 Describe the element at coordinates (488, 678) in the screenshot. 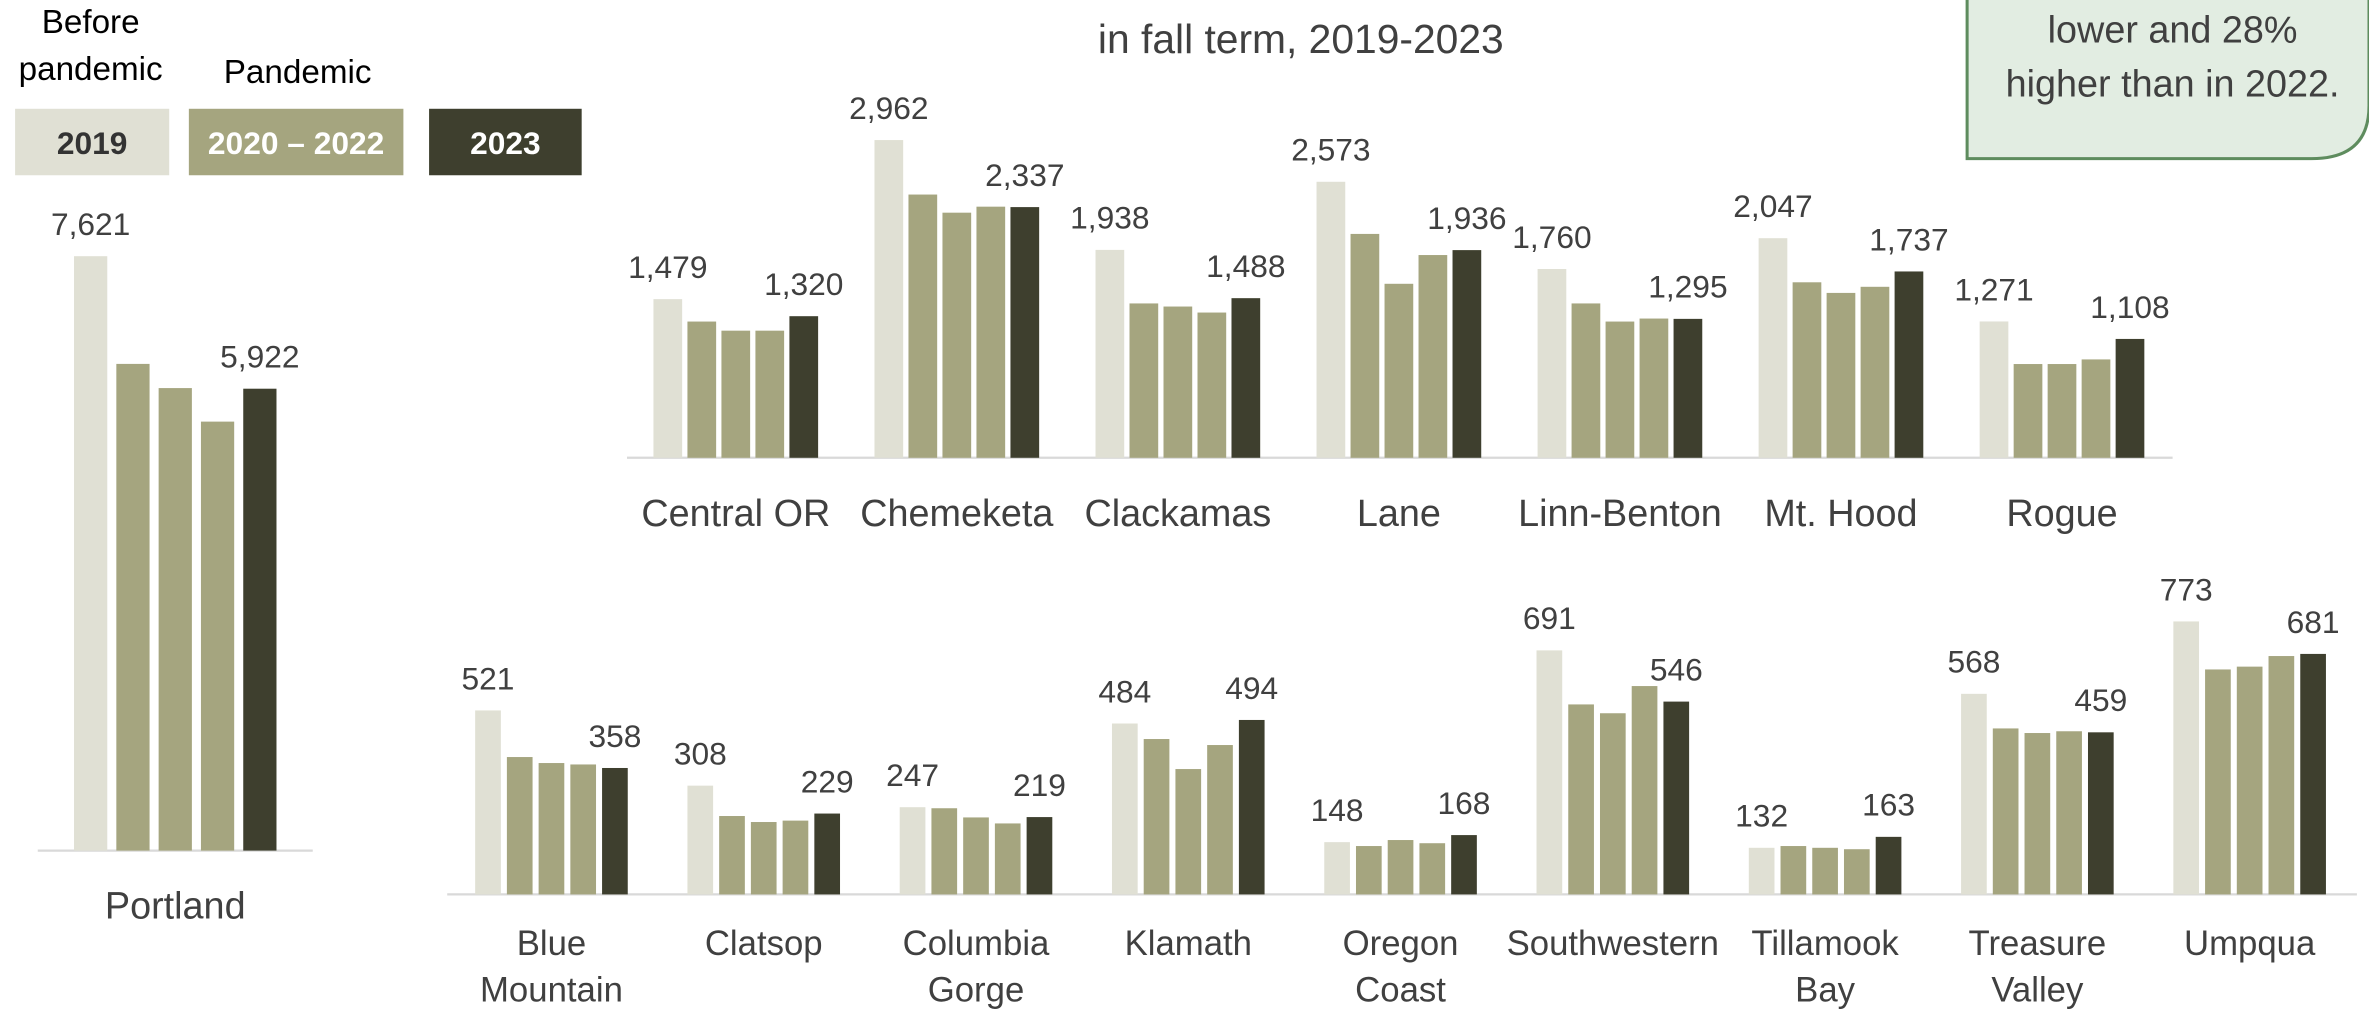

I see `data-label: 521` at that location.